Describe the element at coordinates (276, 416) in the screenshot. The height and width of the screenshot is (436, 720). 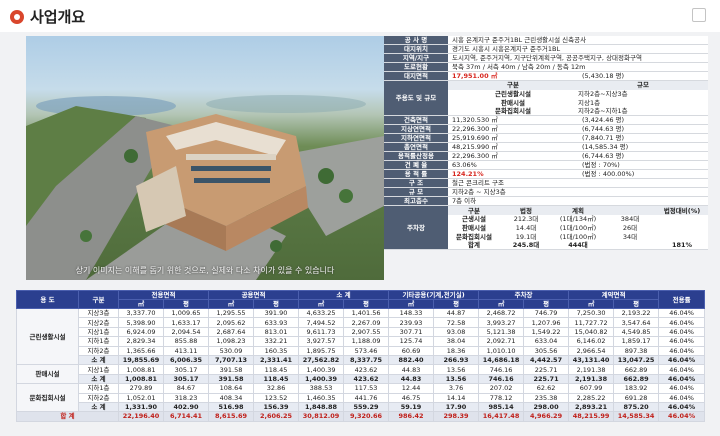
I see `total-cell: 2,606.25` at that location.